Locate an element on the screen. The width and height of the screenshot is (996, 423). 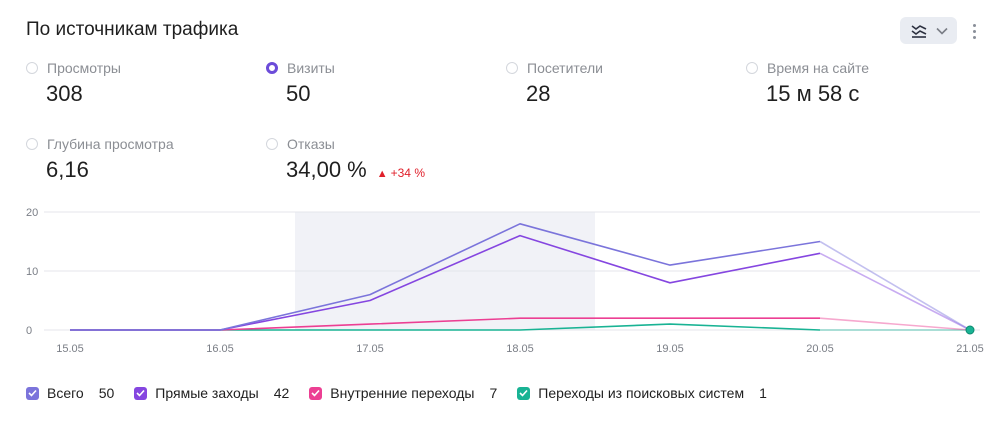
metric-label: Визиты is located at coordinates (311, 68).